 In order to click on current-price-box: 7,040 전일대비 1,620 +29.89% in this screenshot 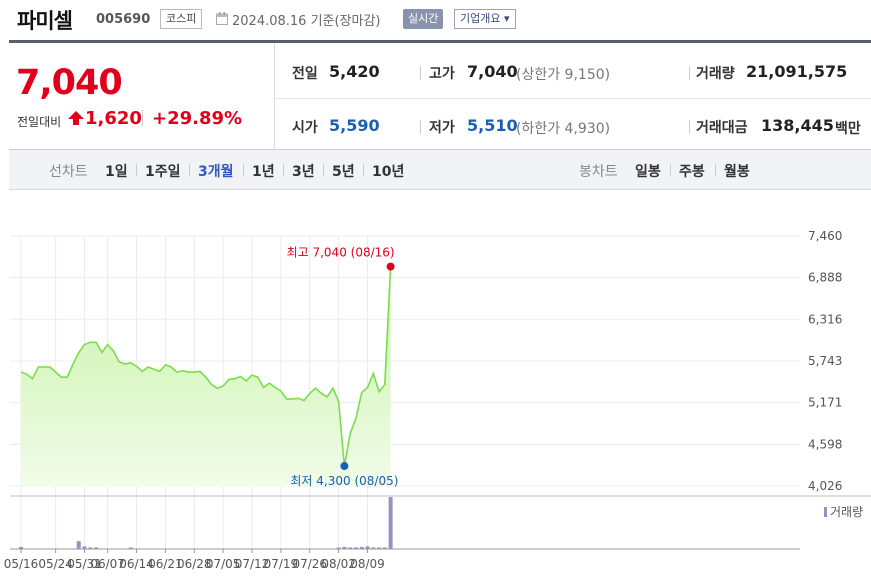, I will do `click(142, 96)`.